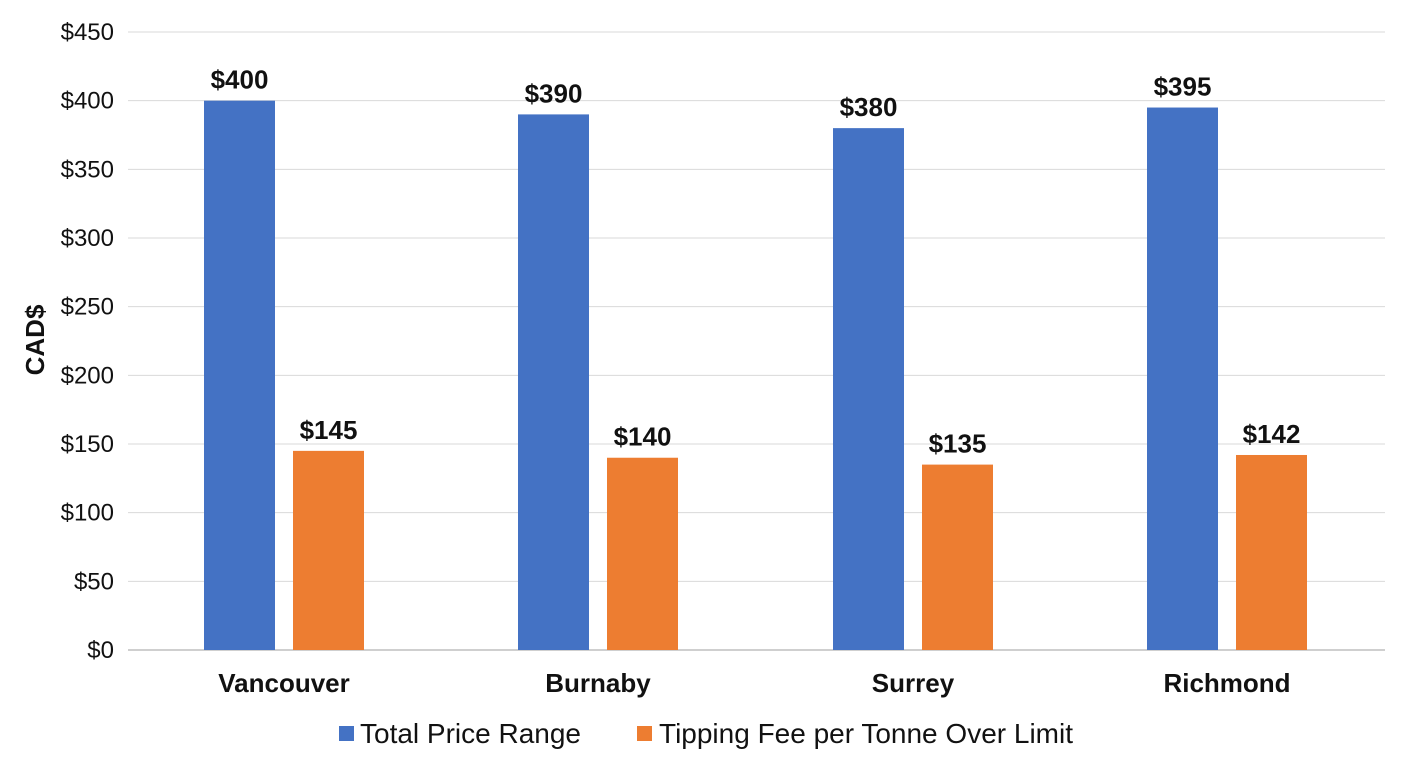 This screenshot has width=1408, height=768. Describe the element at coordinates (957, 557) in the screenshot. I see `bar-surrey-tipping-fee` at that location.